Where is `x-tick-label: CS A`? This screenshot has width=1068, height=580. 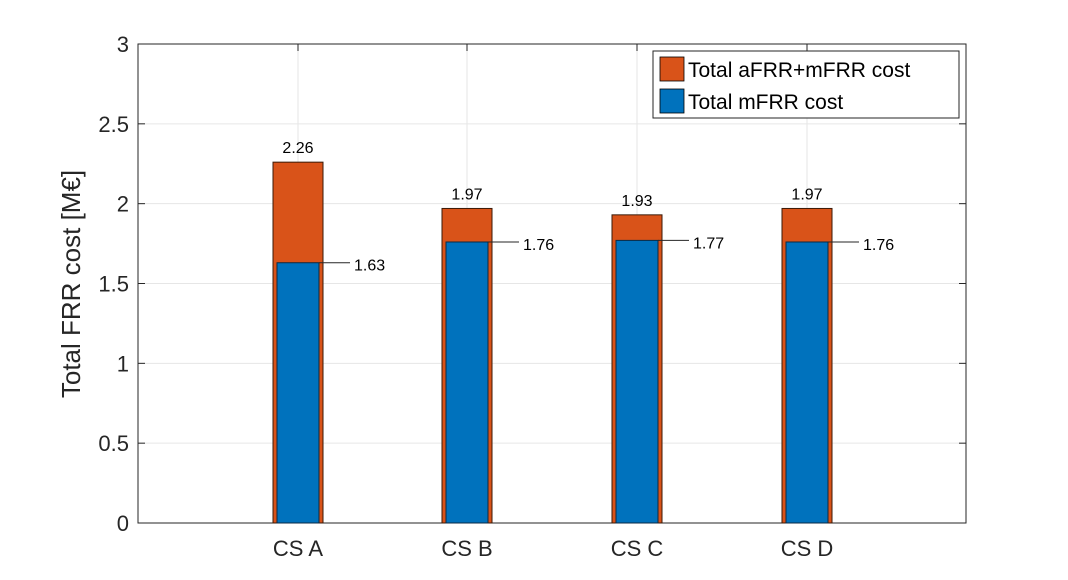 x-tick-label: CS A is located at coordinates (298, 548).